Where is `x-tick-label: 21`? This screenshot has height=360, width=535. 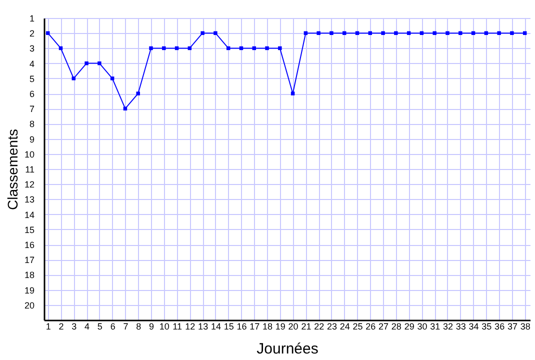
x-tick-label: 21 is located at coordinates (306, 327).